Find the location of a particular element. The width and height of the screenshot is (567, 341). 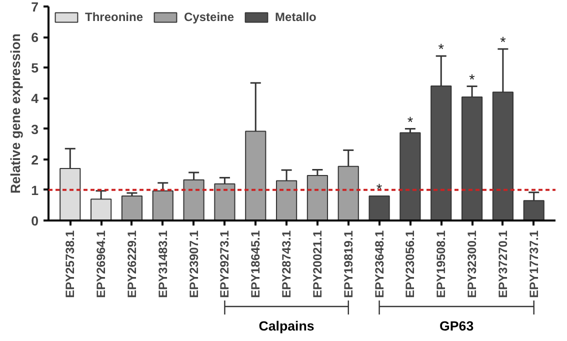

x-tick-label: EPY23648.1 is located at coordinates (379, 264).